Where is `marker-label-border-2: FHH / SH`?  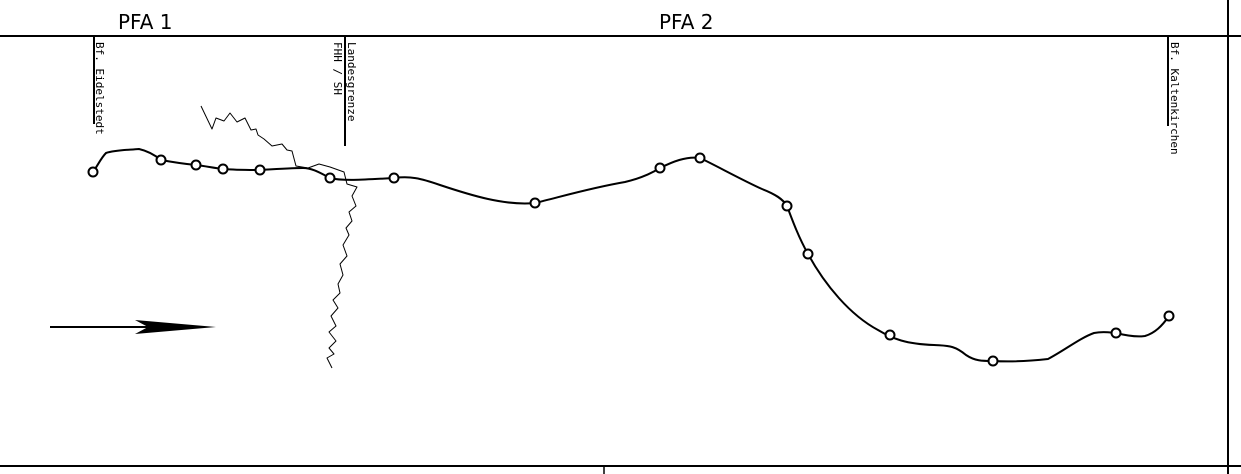 marker-label-border-2: FHH / SH is located at coordinates (337, 68).